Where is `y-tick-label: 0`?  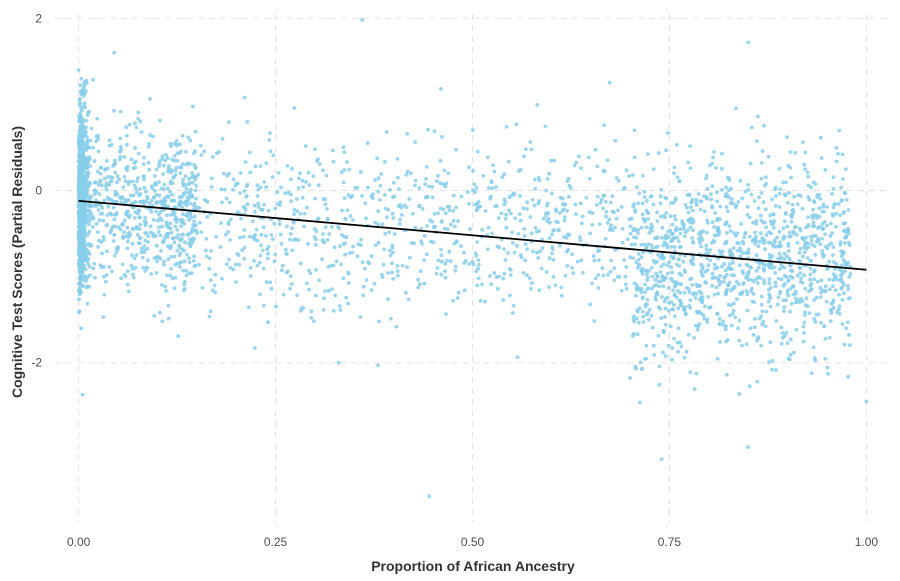 y-tick-label: 0 is located at coordinates (38, 191).